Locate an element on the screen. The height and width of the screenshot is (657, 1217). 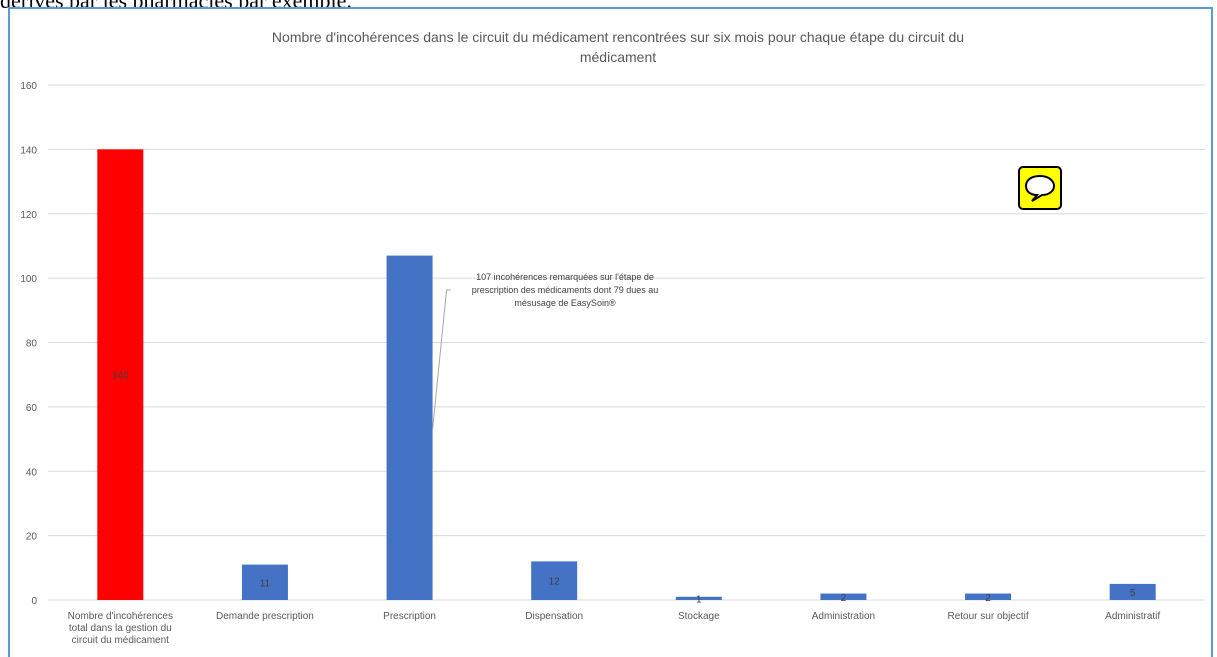
x-tick-label: Administration is located at coordinates (843, 616).